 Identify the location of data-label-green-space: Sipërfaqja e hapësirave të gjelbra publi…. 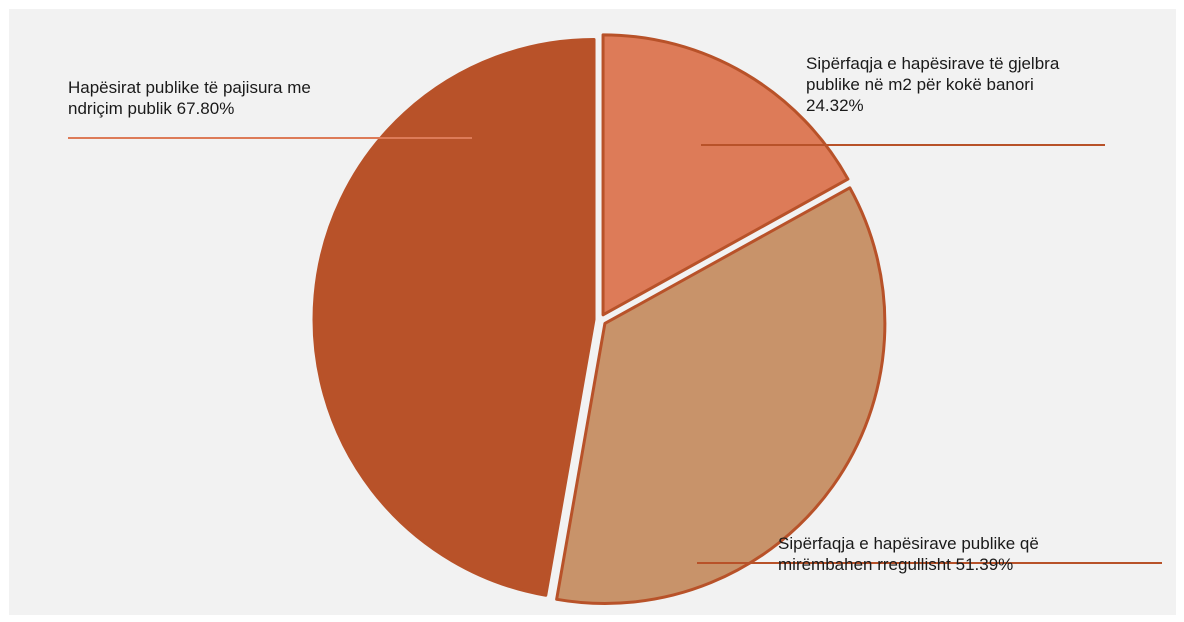
(933, 84).